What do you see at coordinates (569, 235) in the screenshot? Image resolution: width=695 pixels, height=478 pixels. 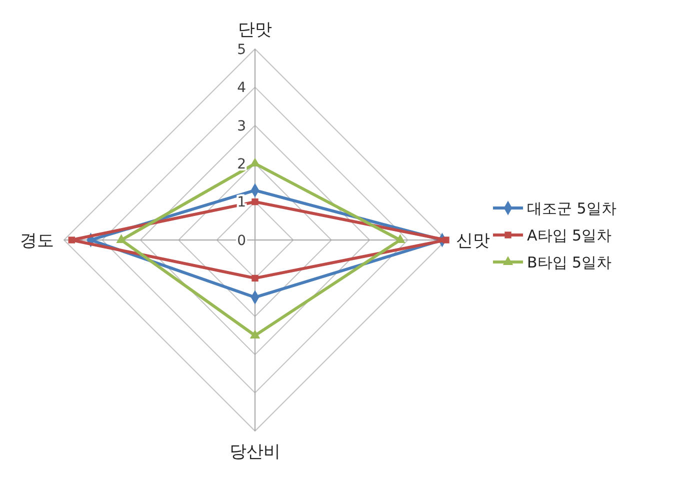 I see `legend-label: A타입 5일차` at bounding box center [569, 235].